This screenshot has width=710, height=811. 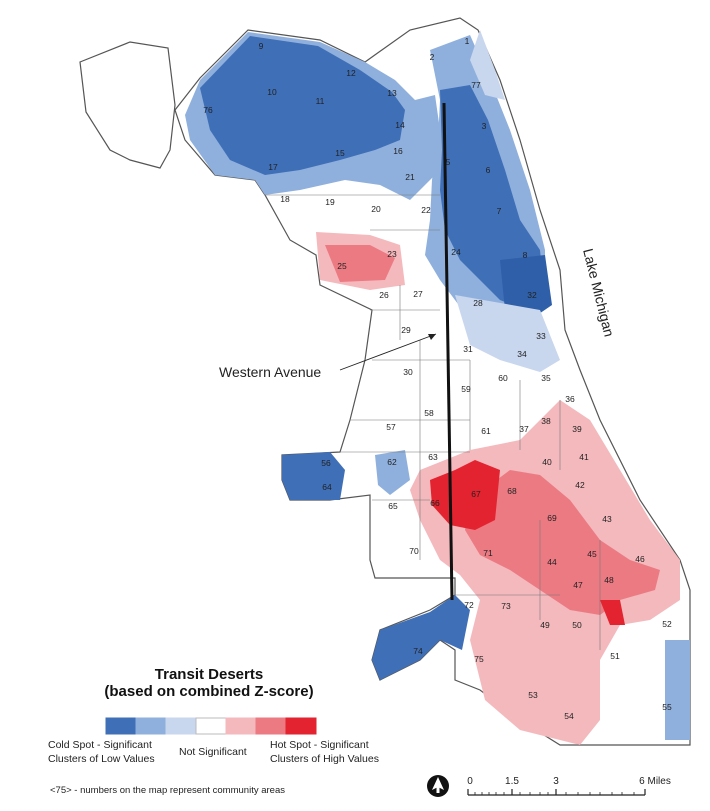 What do you see at coordinates (484, 126) in the screenshot?
I see `community-area-number-3: 3` at bounding box center [484, 126].